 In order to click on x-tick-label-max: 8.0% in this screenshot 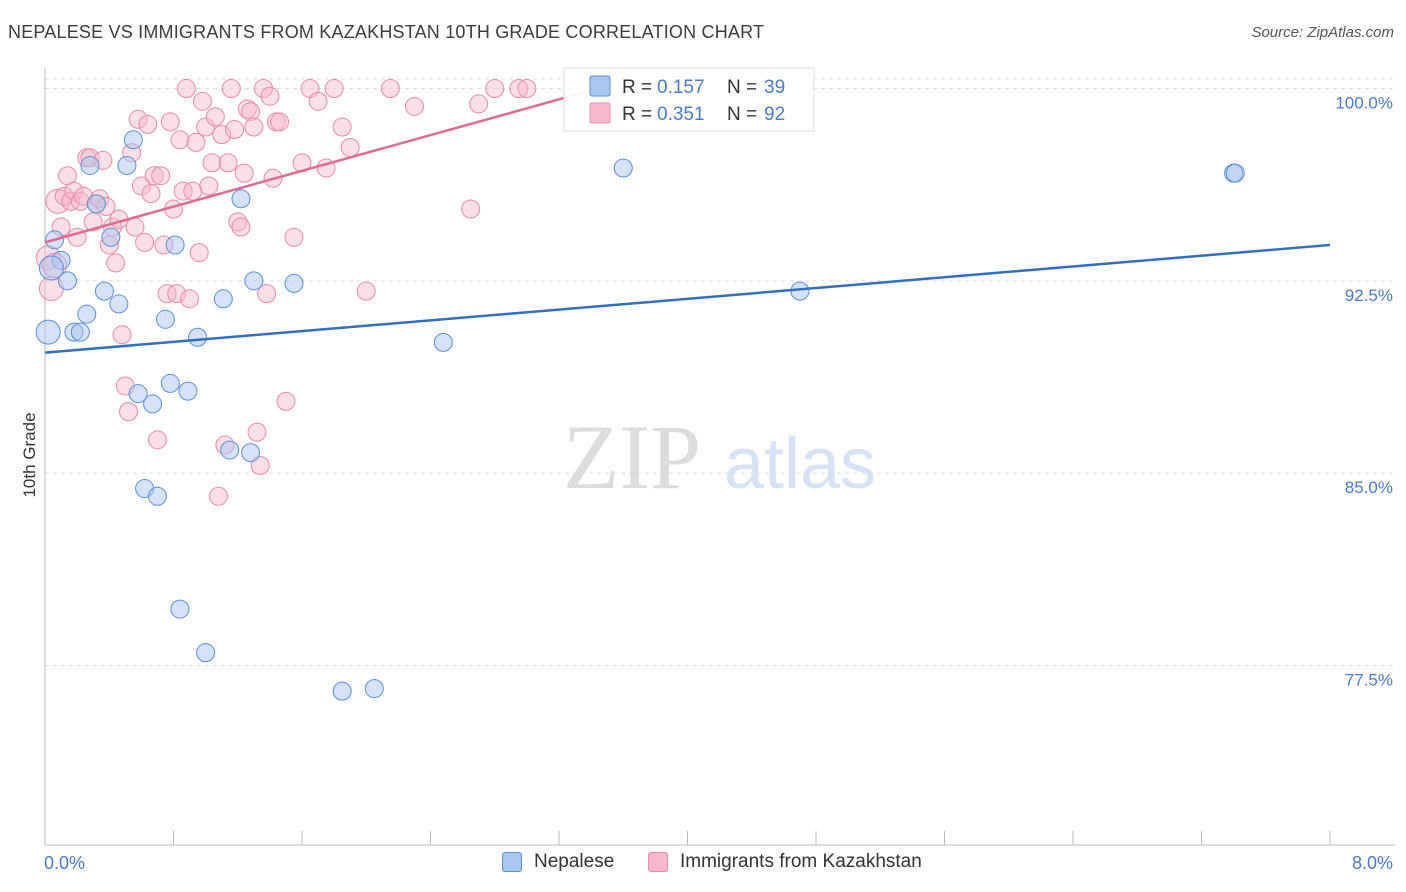, I will do `click(1372, 863)`.